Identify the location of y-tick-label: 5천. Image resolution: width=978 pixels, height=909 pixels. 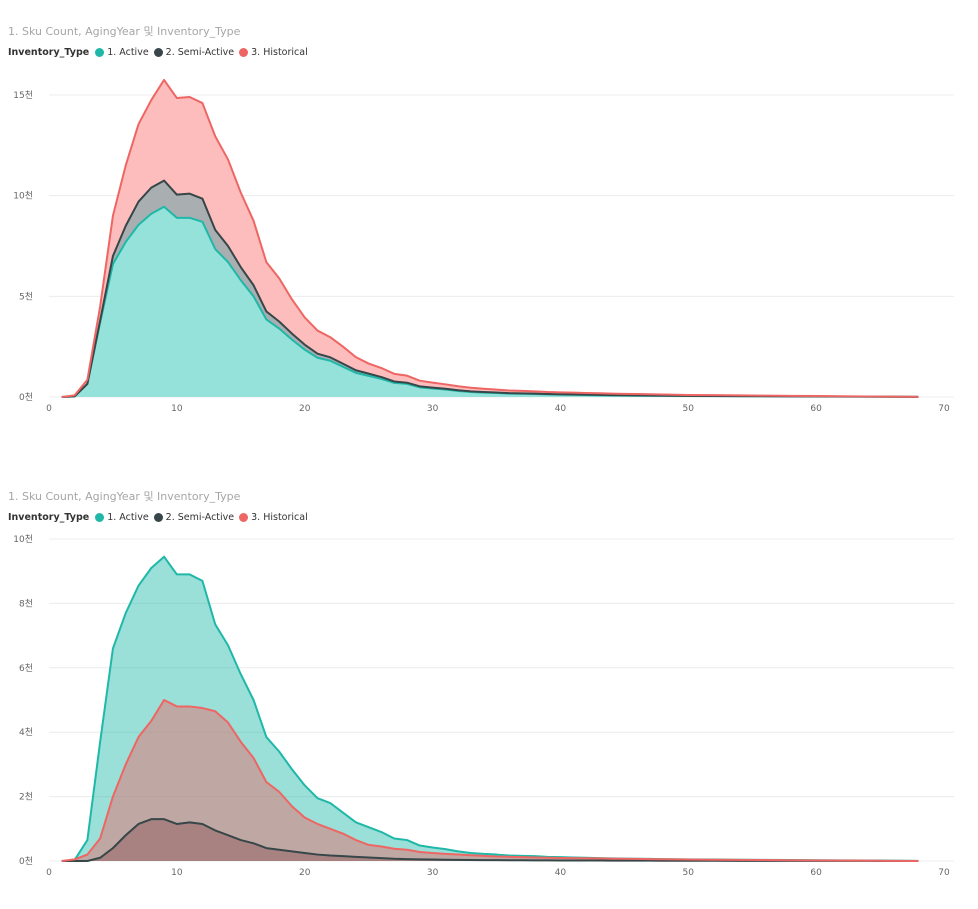
(26, 296).